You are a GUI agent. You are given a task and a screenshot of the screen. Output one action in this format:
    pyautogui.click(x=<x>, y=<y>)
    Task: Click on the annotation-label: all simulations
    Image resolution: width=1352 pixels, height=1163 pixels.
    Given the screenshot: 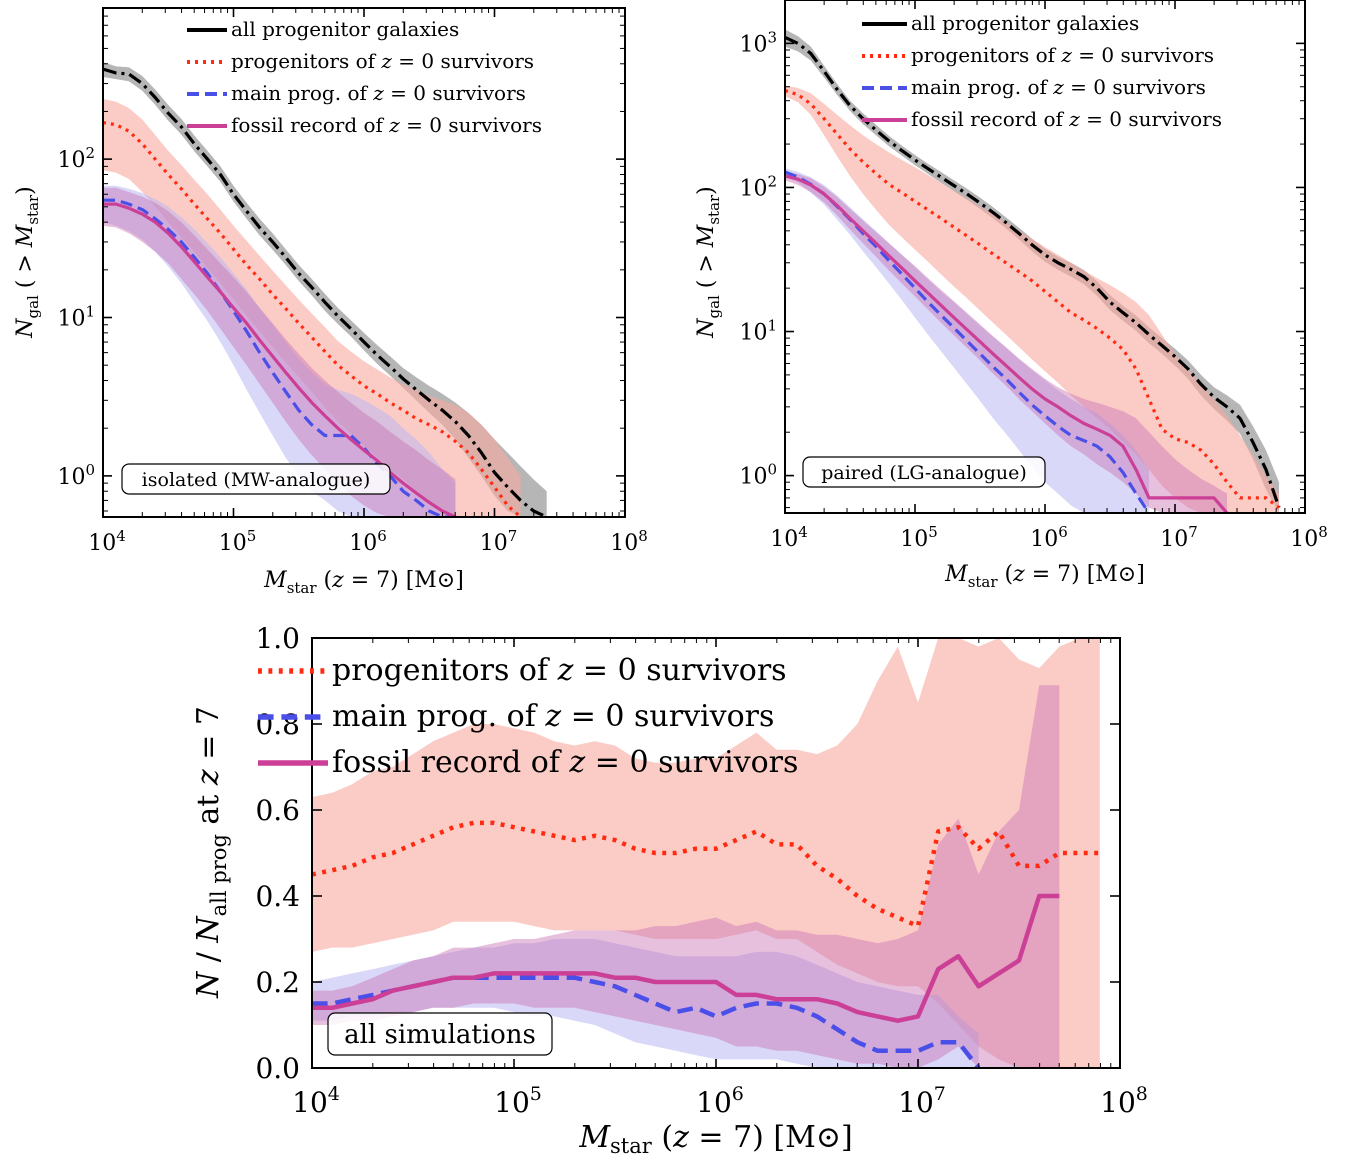 What is the action you would take?
    pyautogui.click(x=440, y=1035)
    